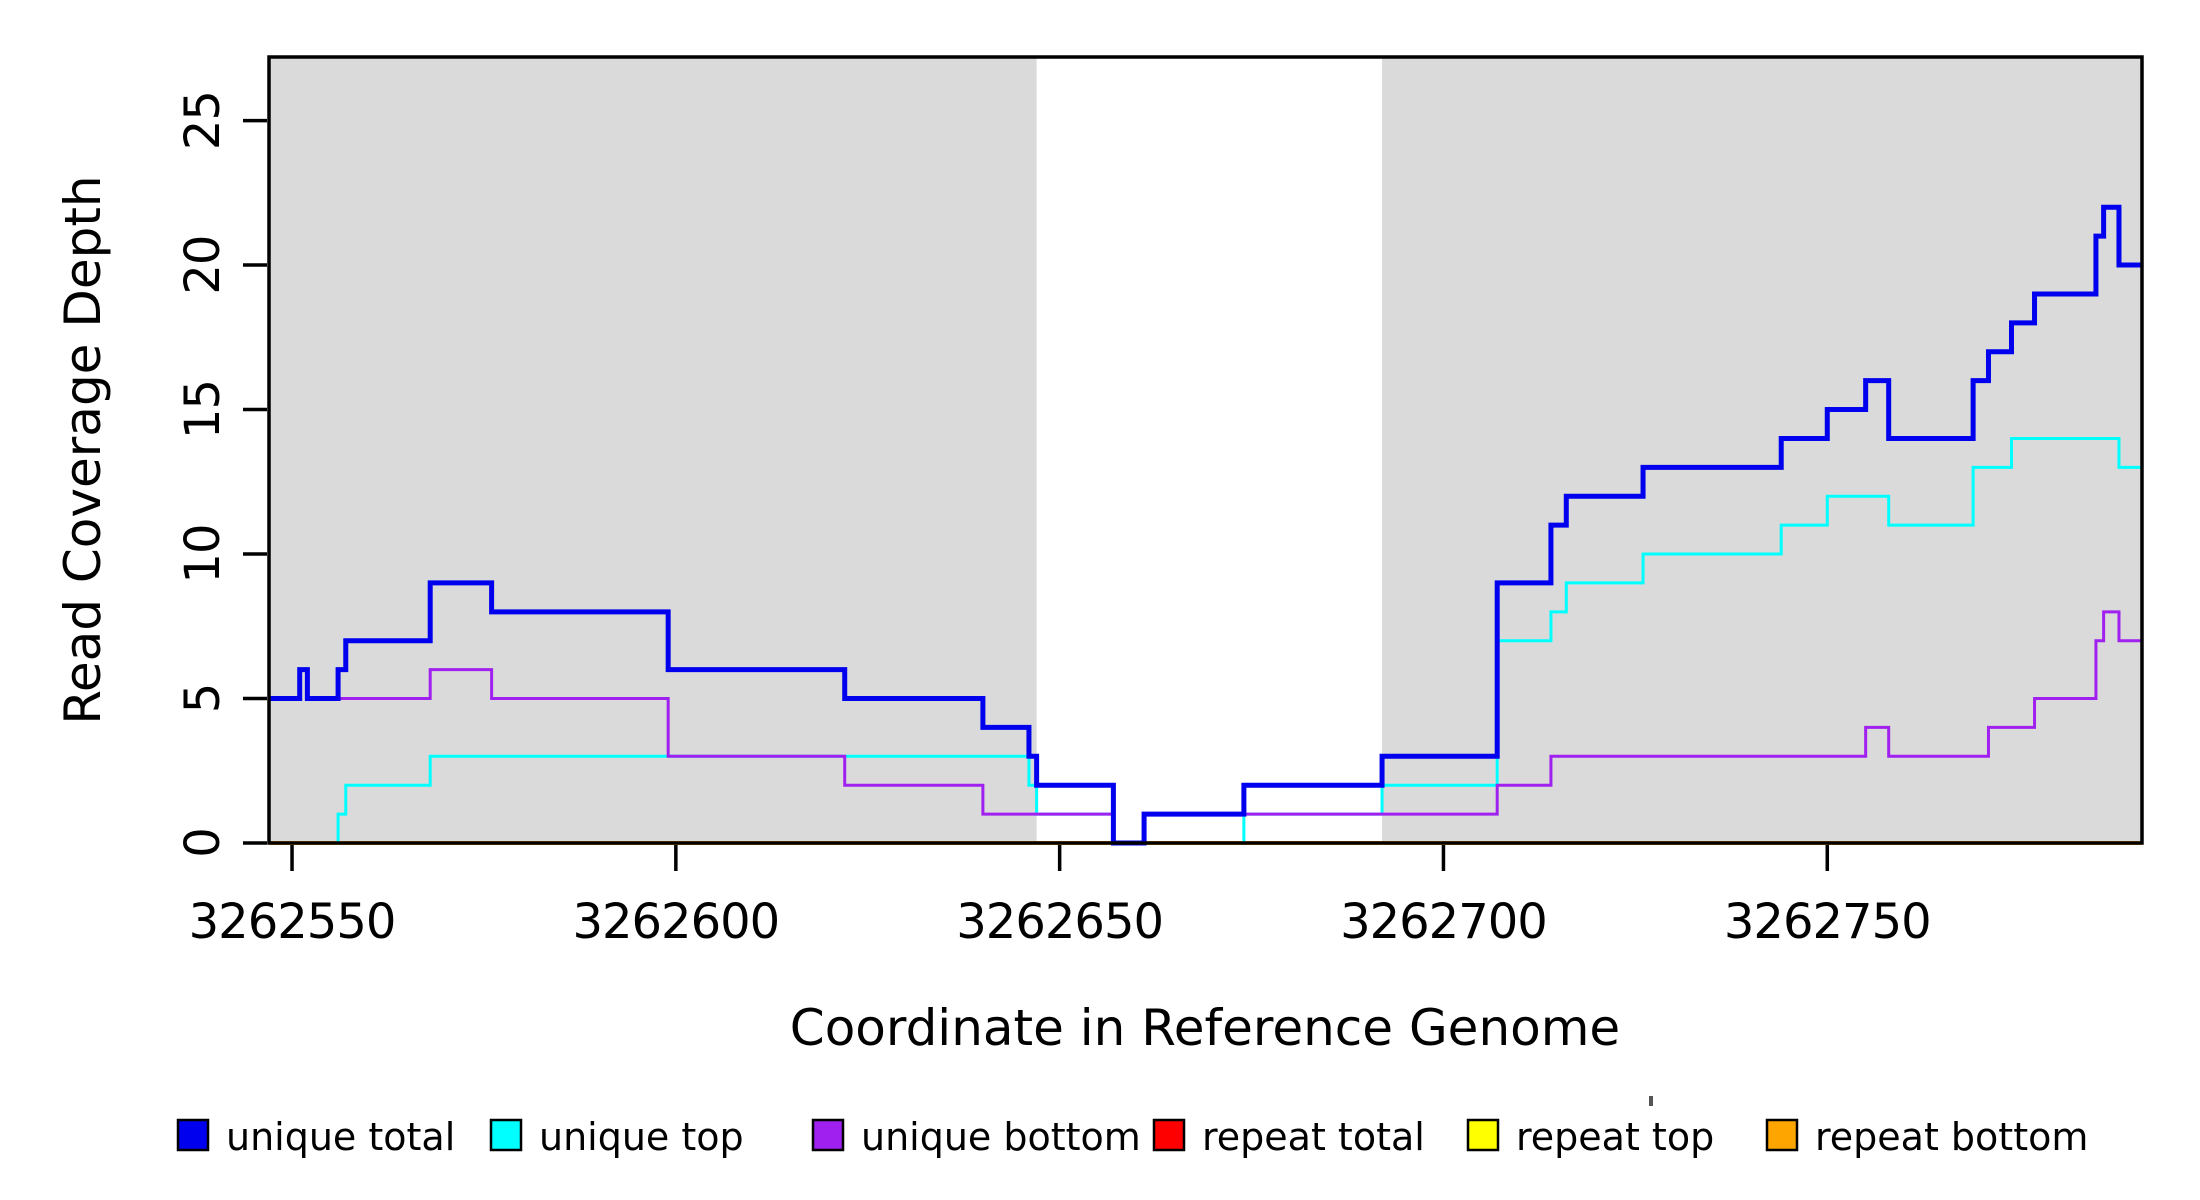 This screenshot has width=2200, height=1200. What do you see at coordinates (83, 449) in the screenshot?
I see `y-axis-title: Read Coverage Depth` at bounding box center [83, 449].